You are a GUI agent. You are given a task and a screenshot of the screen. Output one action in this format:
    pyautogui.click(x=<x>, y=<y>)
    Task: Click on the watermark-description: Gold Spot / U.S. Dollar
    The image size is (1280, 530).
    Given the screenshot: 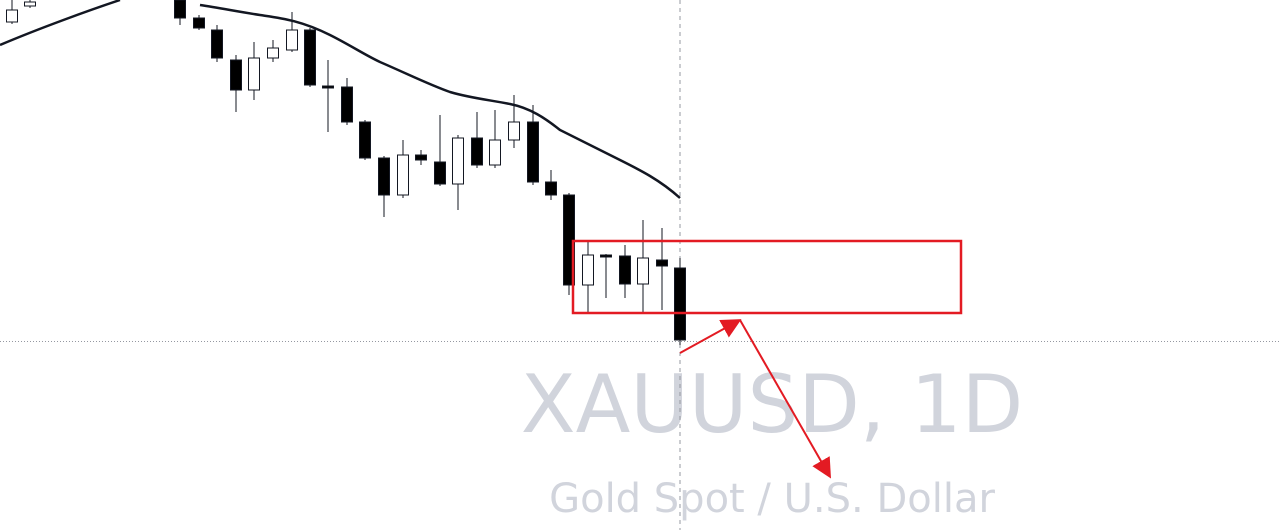 What is the action you would take?
    pyautogui.click(x=772, y=499)
    